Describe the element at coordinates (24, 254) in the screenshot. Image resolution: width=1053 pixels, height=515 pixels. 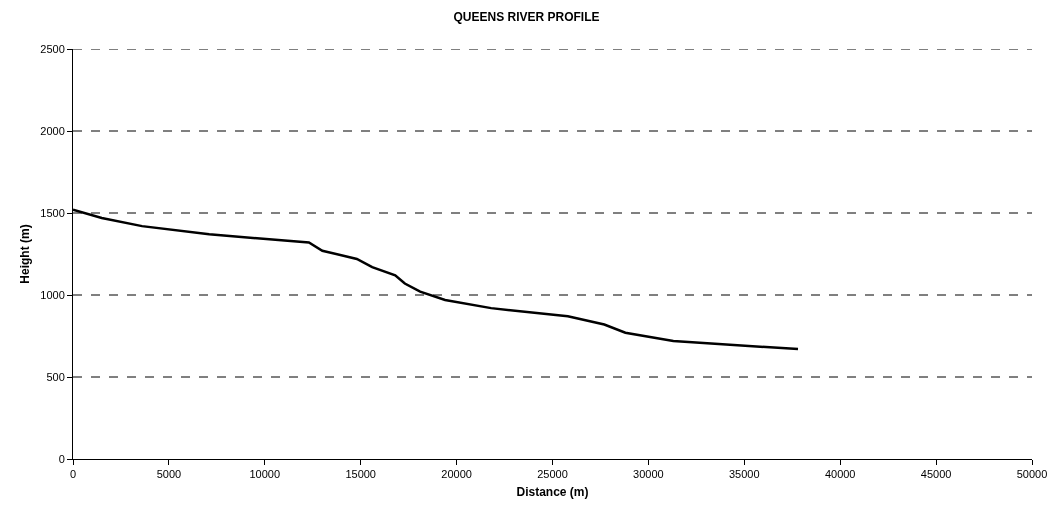
I see `y-axis-title: Height (m)` at that location.